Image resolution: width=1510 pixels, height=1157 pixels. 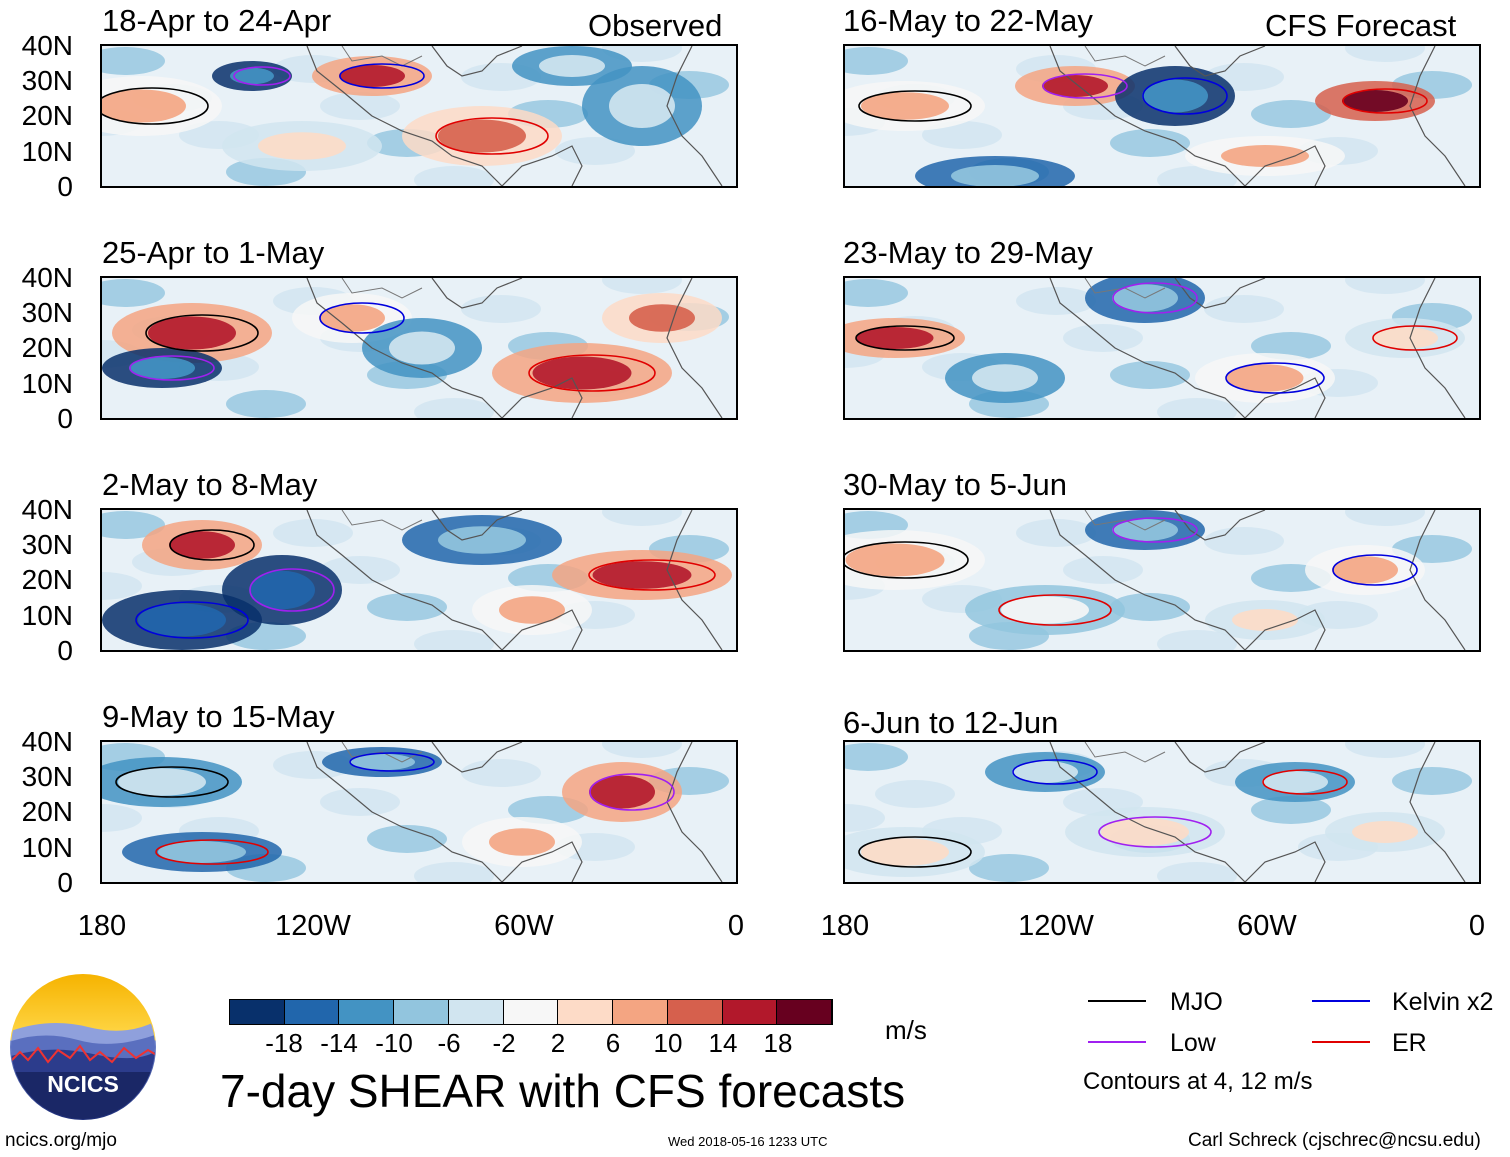 What do you see at coordinates (1267, 926) in the screenshot?
I see `lon-label: 60W` at bounding box center [1267, 926].